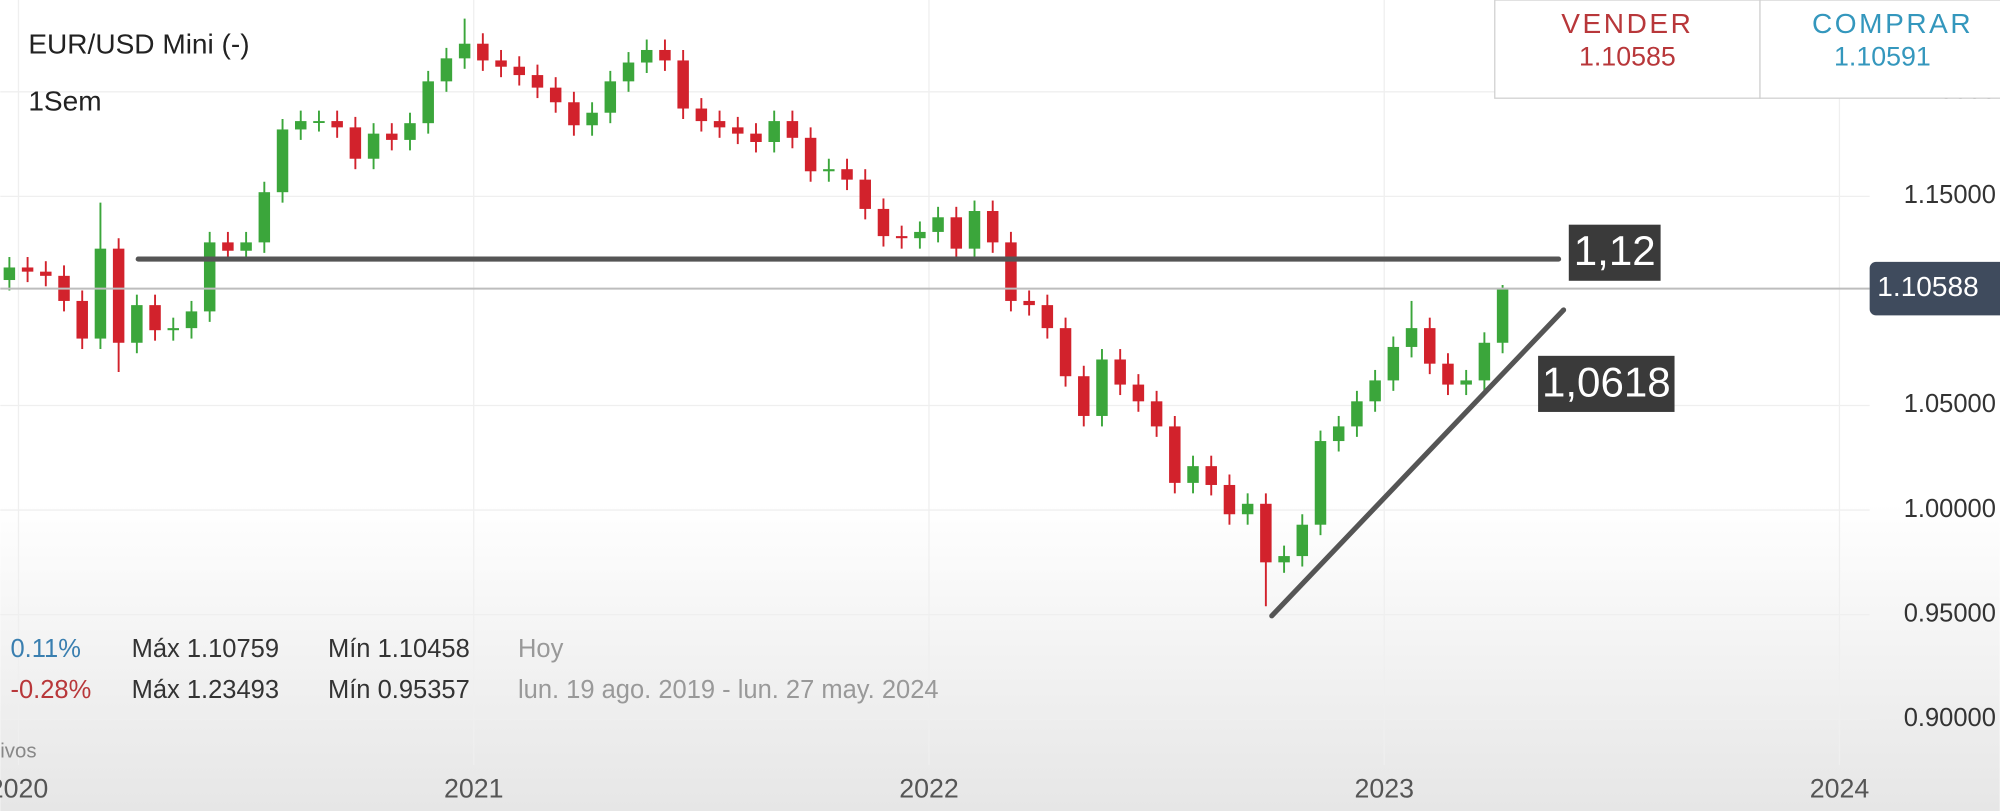 The image size is (2000, 811). I want to click on change-range: -0.28%, so click(50, 690).